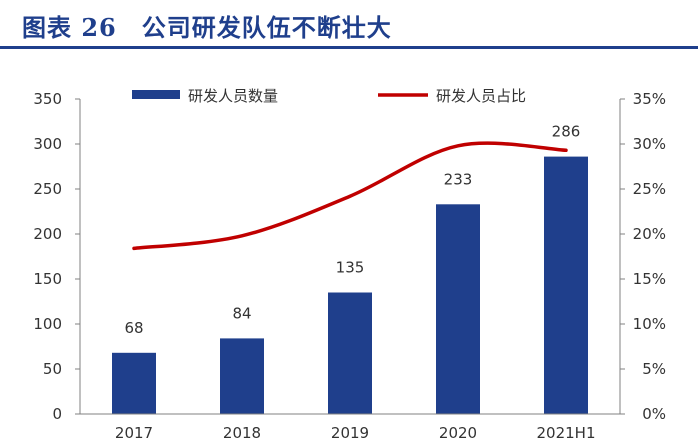  What do you see at coordinates (156, 94) in the screenshot?
I see `legend-bar-swatch` at bounding box center [156, 94].